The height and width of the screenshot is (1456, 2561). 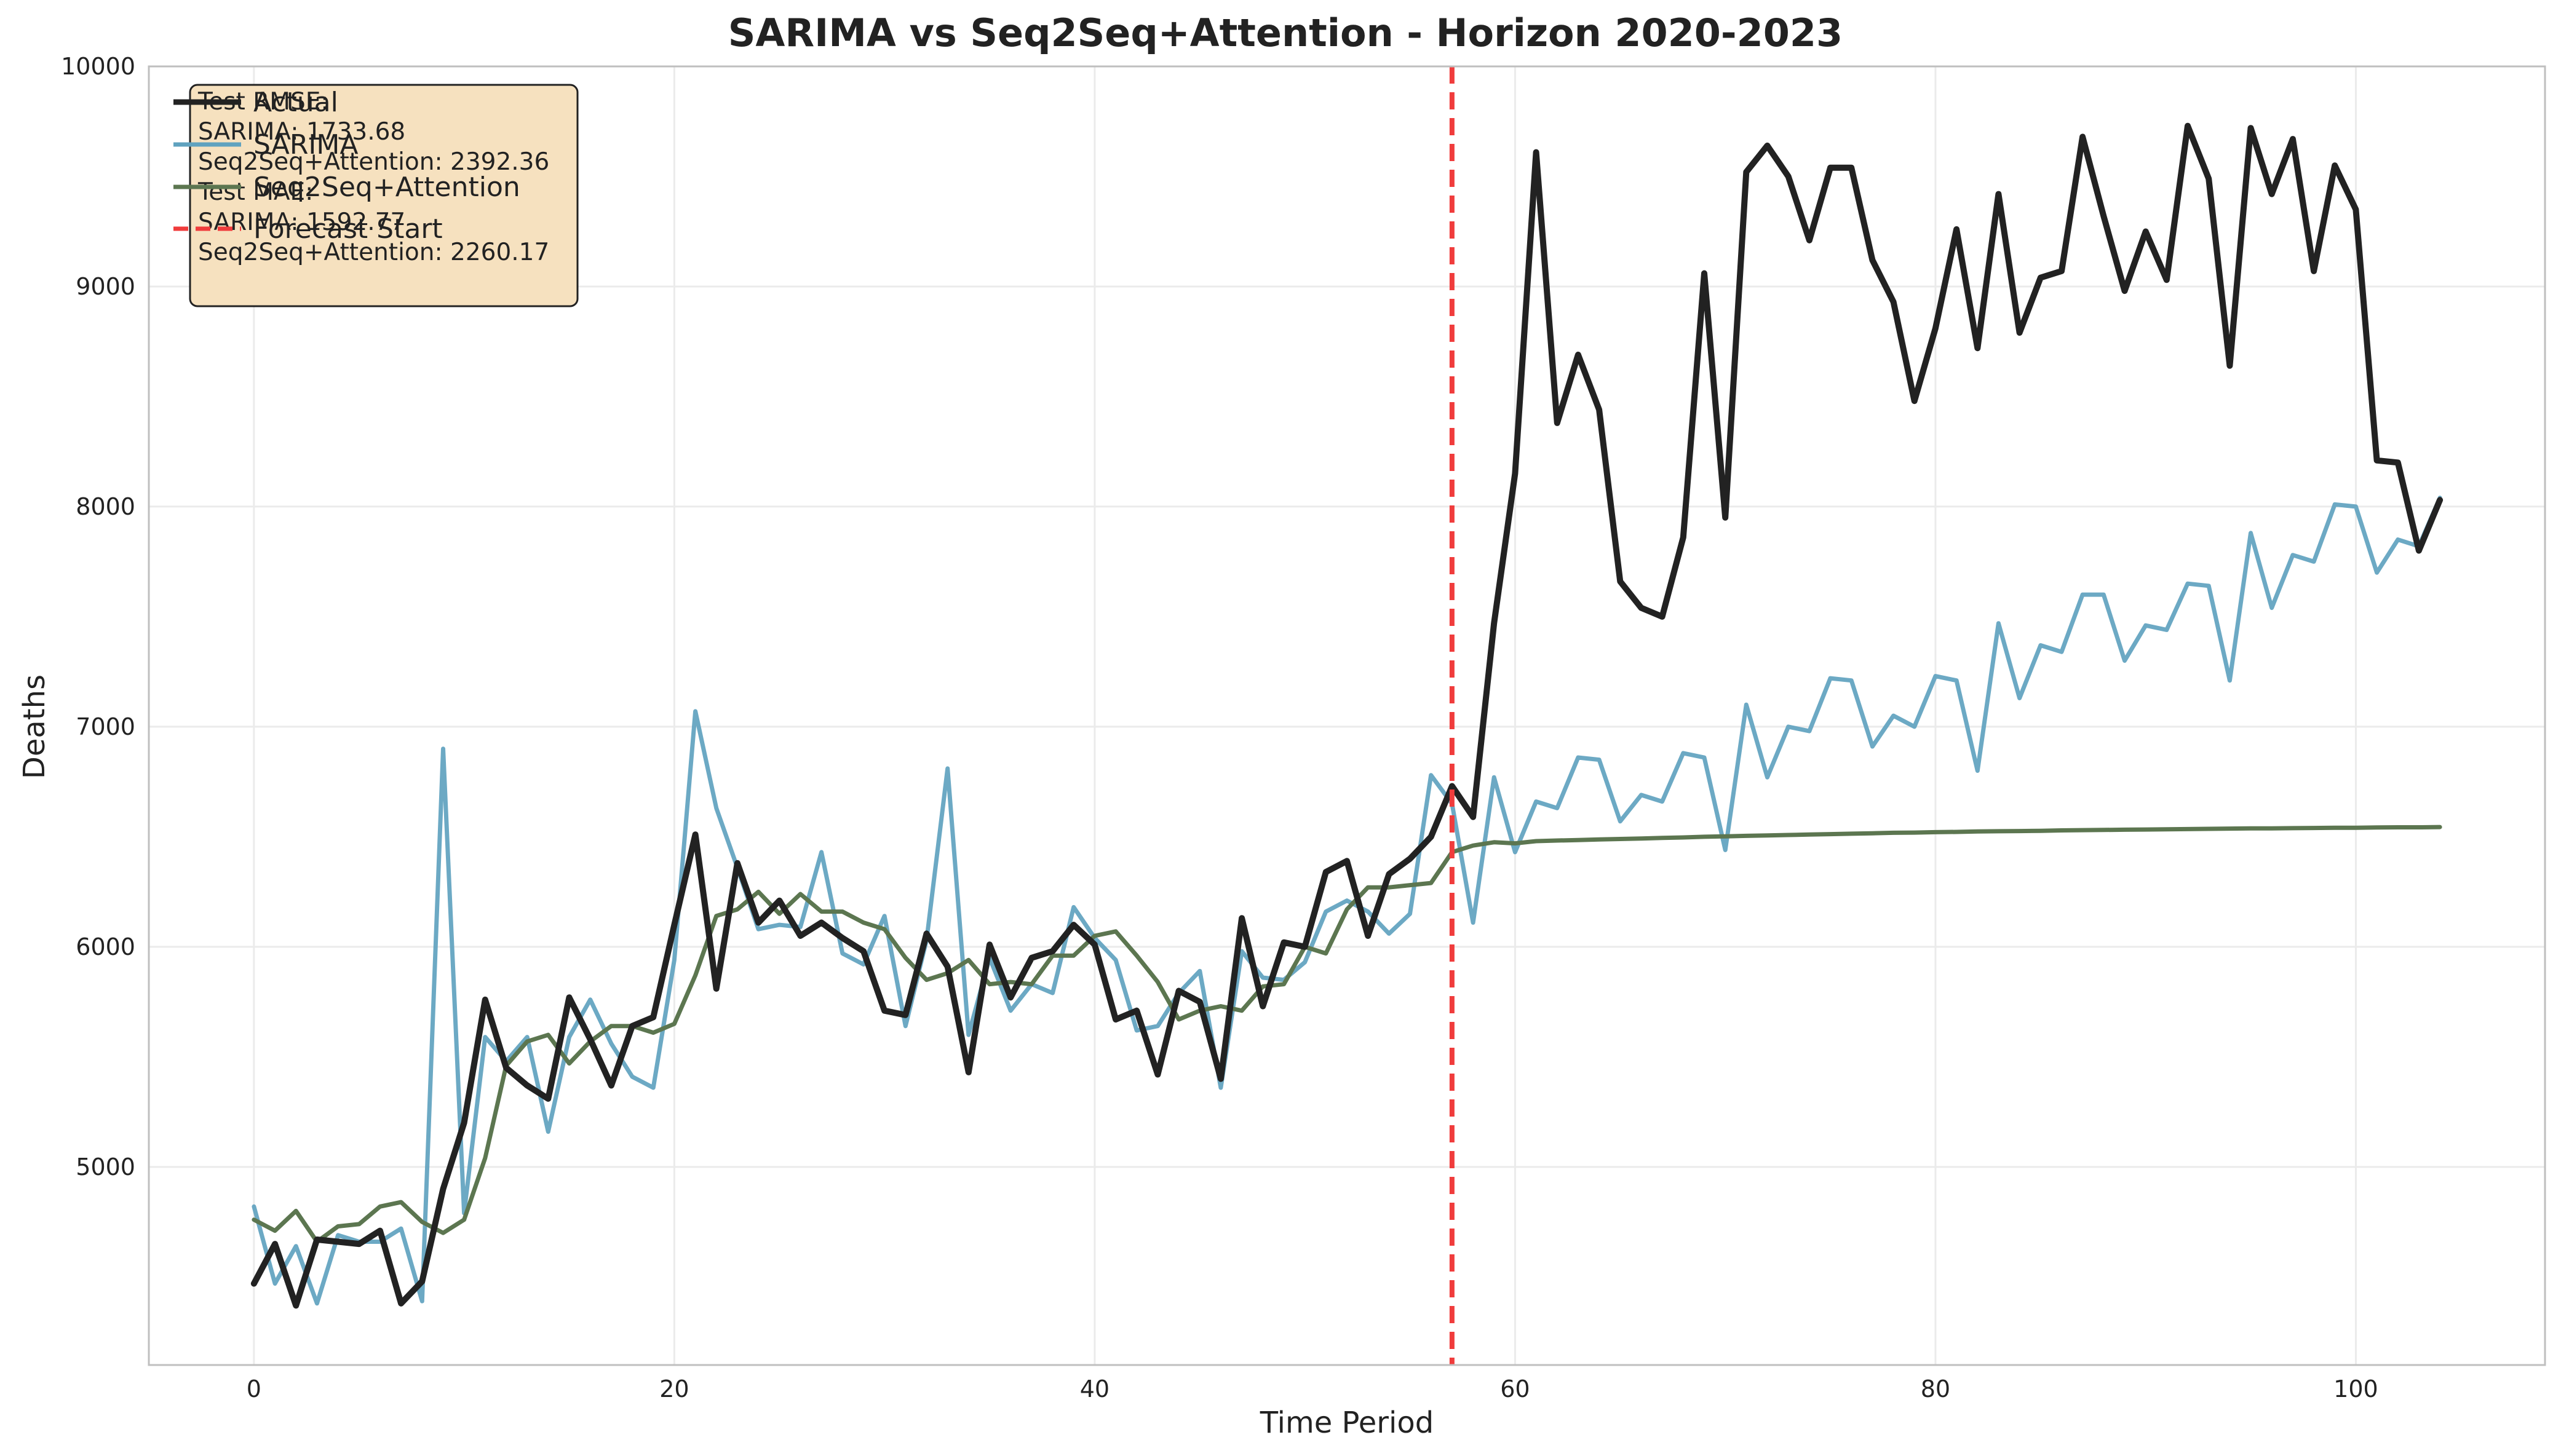 What do you see at coordinates (1347, 1423) in the screenshot?
I see `x-axis-label: Time Period` at bounding box center [1347, 1423].